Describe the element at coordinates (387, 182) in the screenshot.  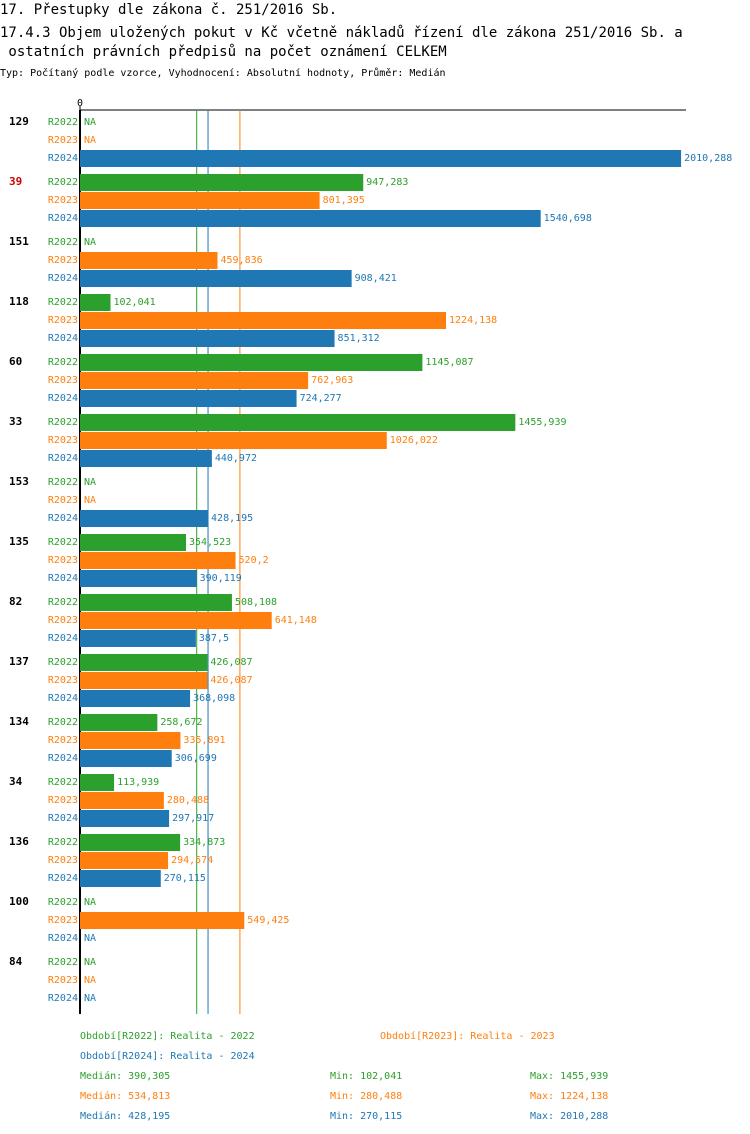
I see `value-label: 947,283` at that location.